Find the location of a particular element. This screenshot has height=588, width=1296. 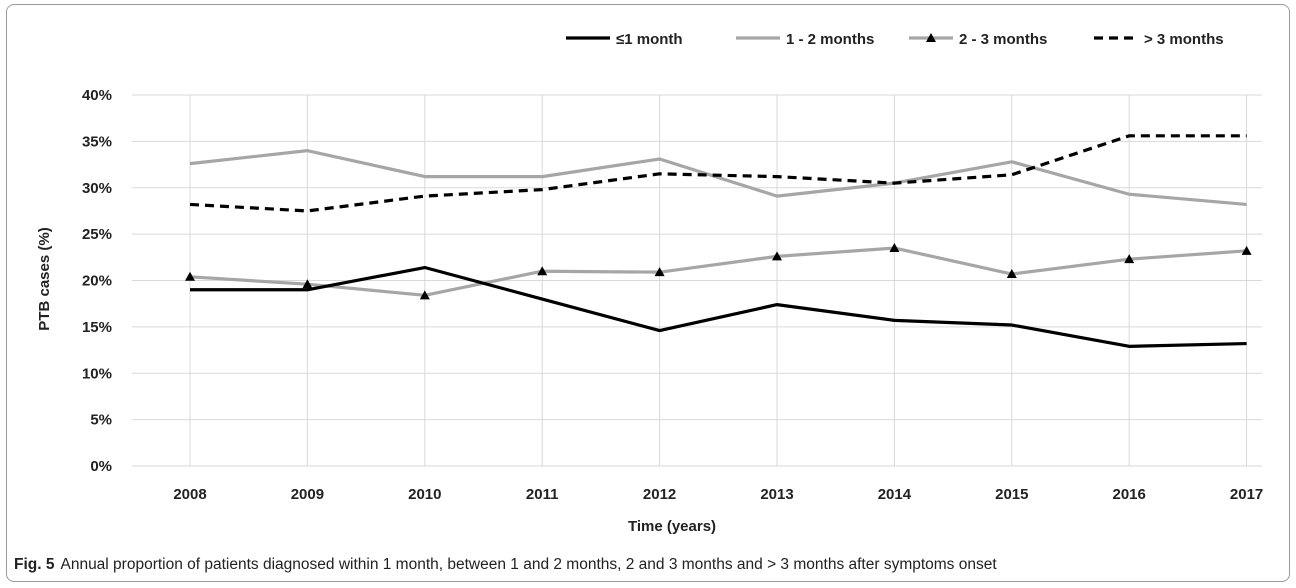

legend-item: ≤1 month is located at coordinates (624, 39).